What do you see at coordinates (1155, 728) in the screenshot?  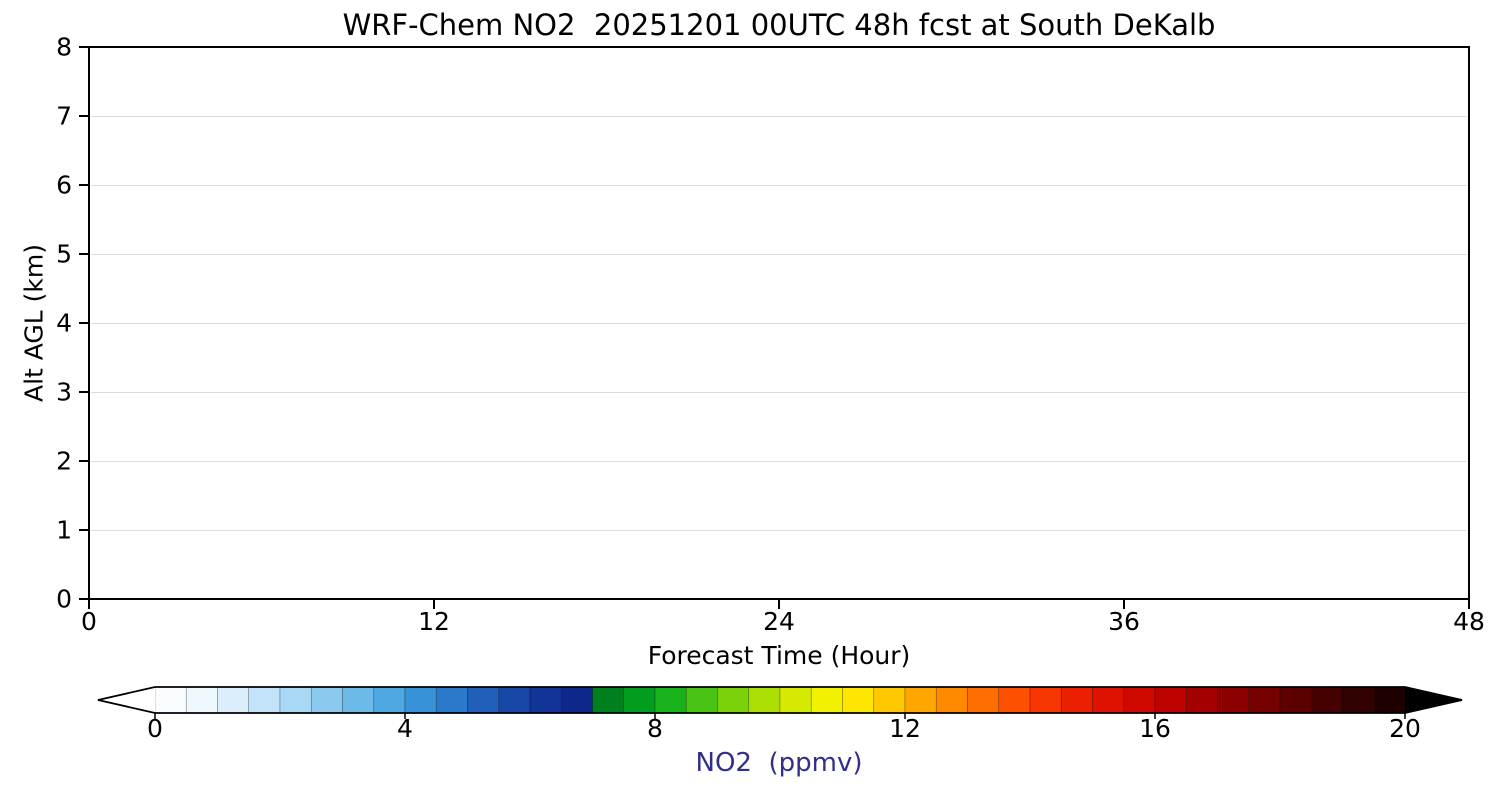 I see `colorbar-tick-label: 16` at bounding box center [1155, 728].